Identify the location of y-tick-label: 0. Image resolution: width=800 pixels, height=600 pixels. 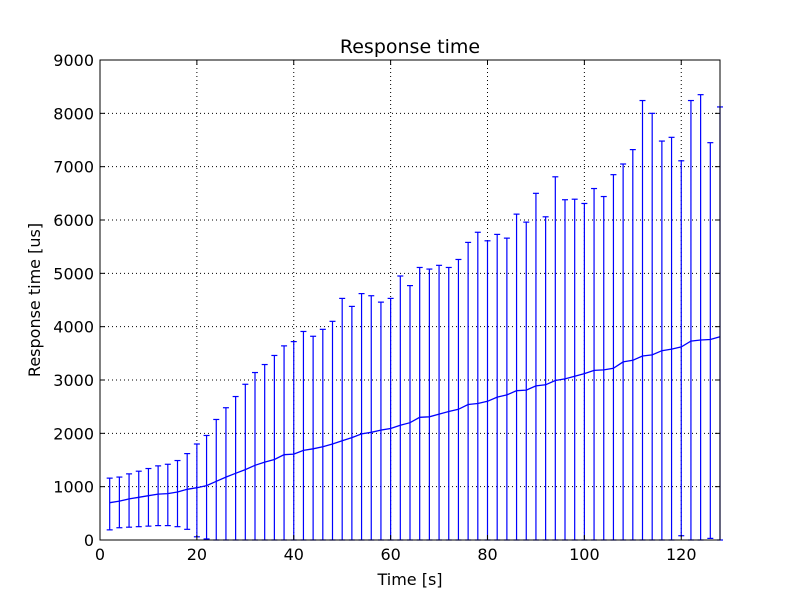
(89, 540).